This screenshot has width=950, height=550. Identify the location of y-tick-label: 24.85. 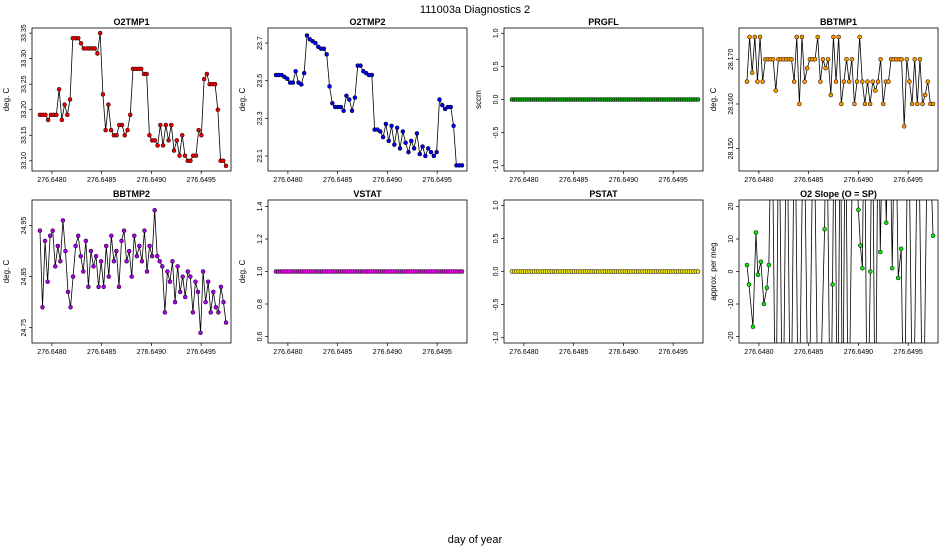
(24, 277).